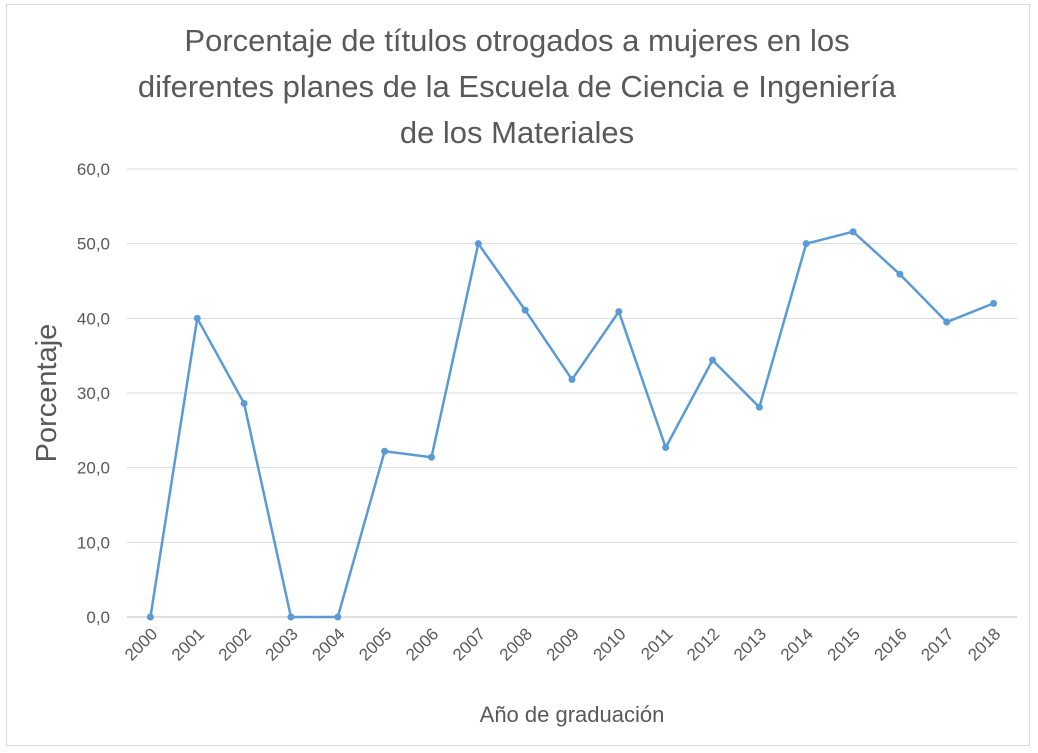 This screenshot has height=753, width=1038. I want to click on x-tick-label: 2007, so click(469, 644).